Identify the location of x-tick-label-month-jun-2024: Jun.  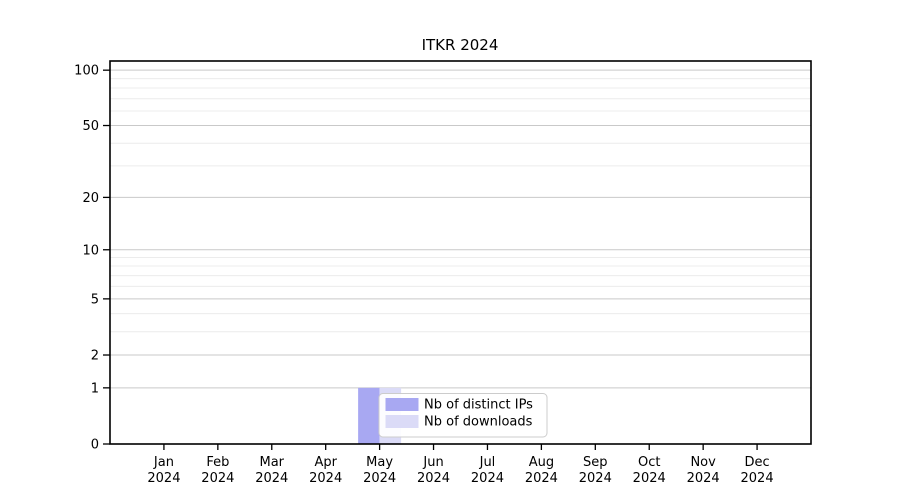
(432, 462).